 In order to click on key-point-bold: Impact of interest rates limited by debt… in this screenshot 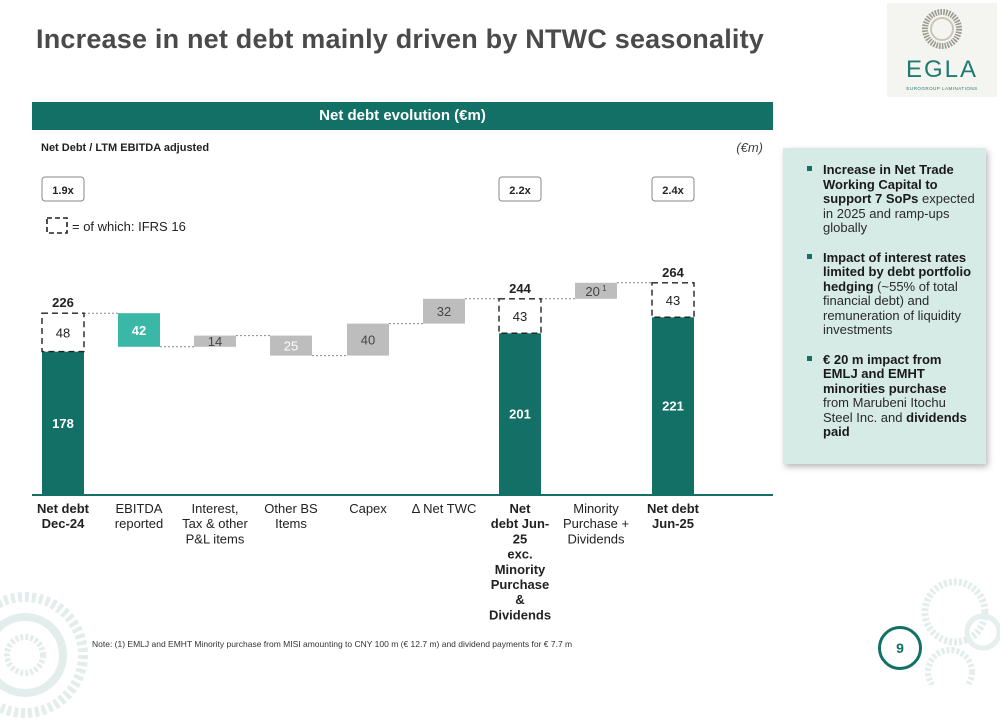, I will do `click(897, 271)`.